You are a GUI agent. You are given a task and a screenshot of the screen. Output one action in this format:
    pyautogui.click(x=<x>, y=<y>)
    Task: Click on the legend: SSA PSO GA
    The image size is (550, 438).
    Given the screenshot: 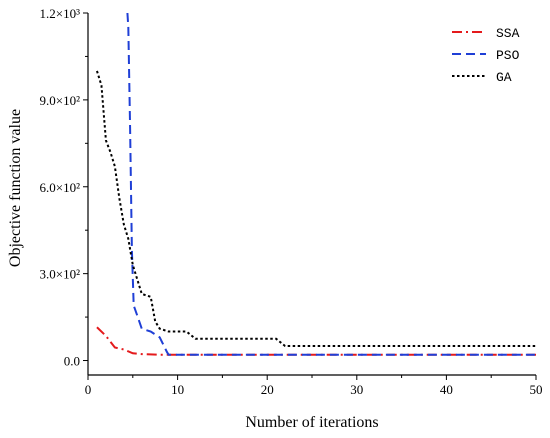 What is the action you would take?
    pyautogui.click(x=486, y=55)
    